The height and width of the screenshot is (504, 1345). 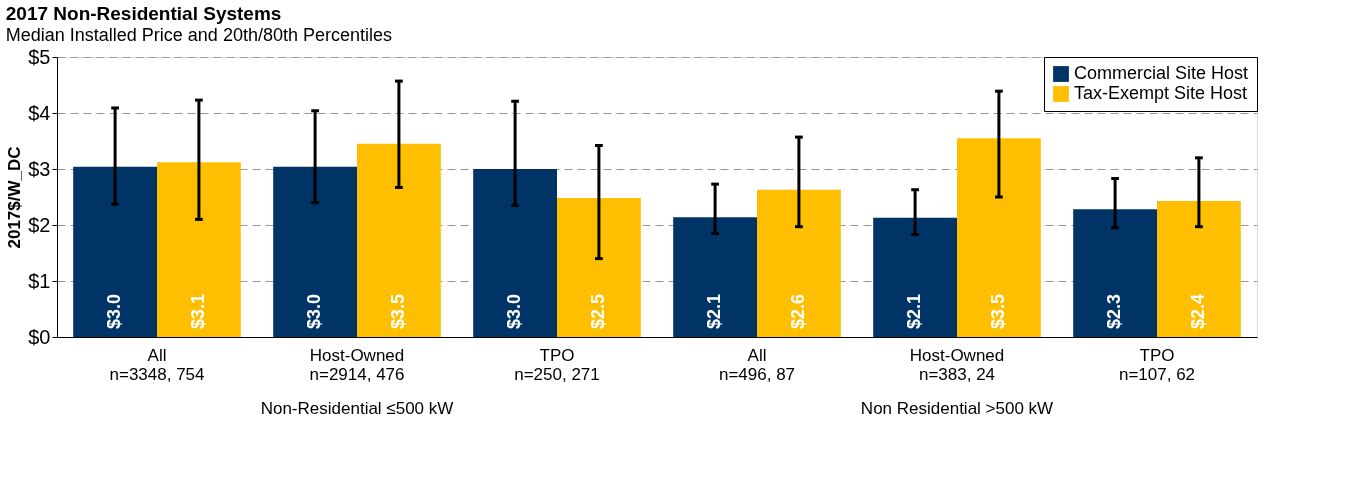 What do you see at coordinates (39, 280) in the screenshot?
I see `y-tick-label: $1` at bounding box center [39, 280].